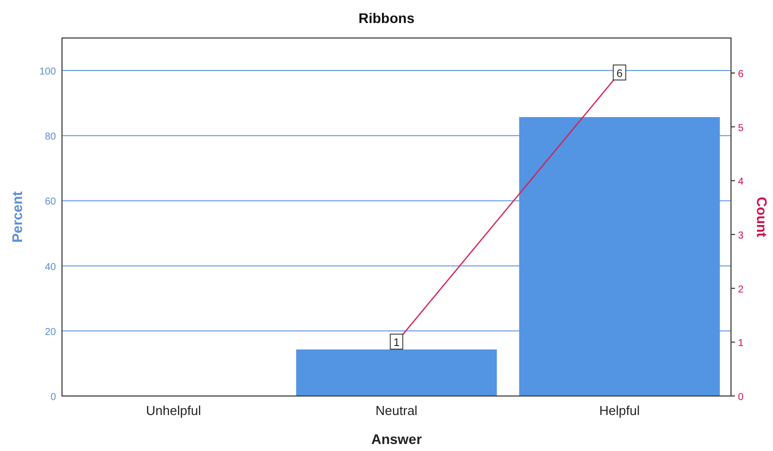 Image resolution: width=773 pixels, height=451 pixels. What do you see at coordinates (741, 290) in the screenshot?
I see `y2-tick-label: 2` at bounding box center [741, 290].